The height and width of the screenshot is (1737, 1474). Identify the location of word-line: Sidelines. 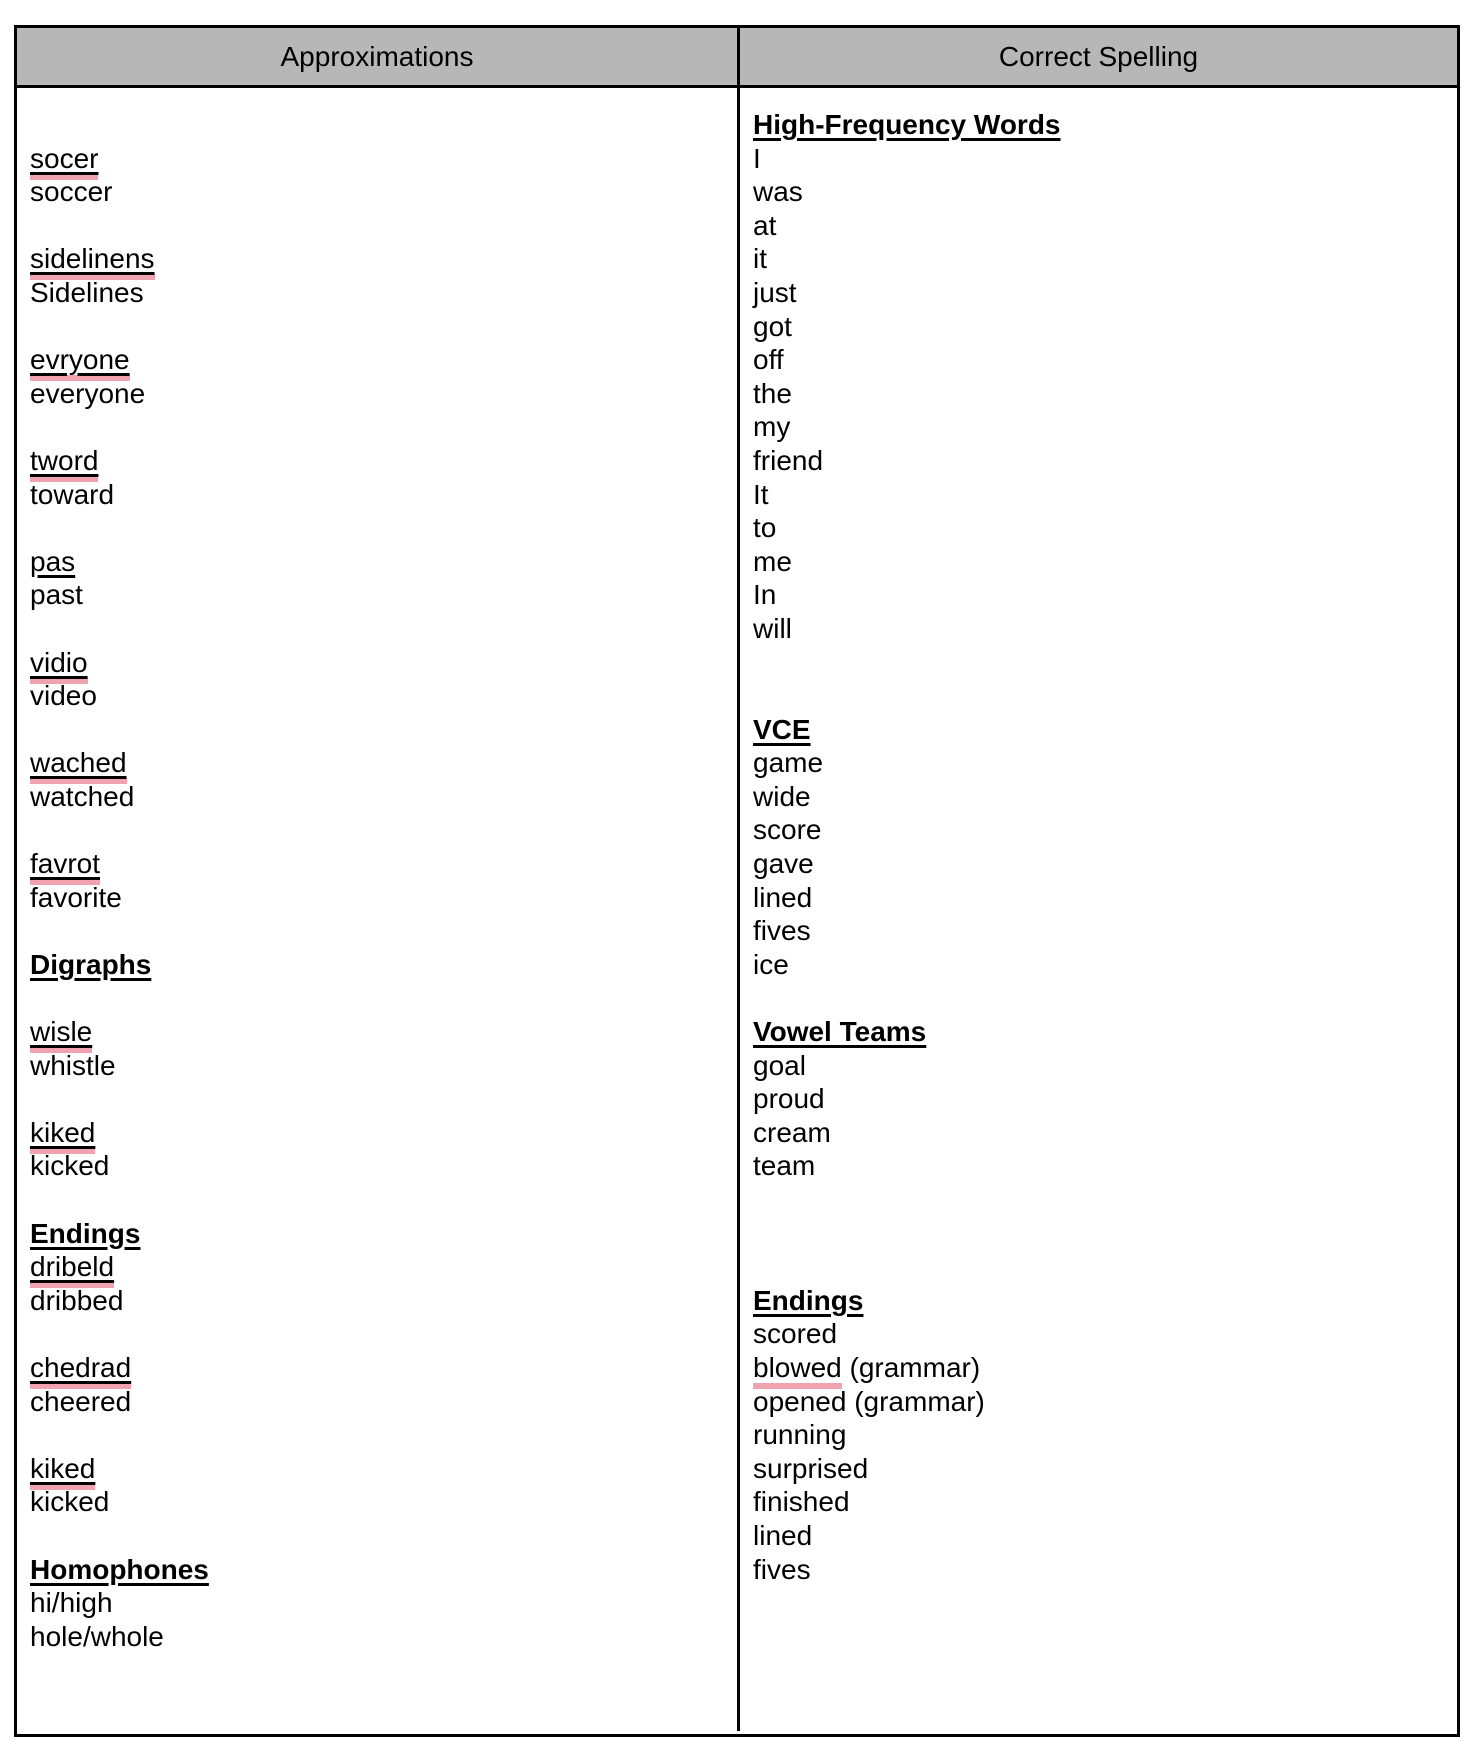
(377, 293).